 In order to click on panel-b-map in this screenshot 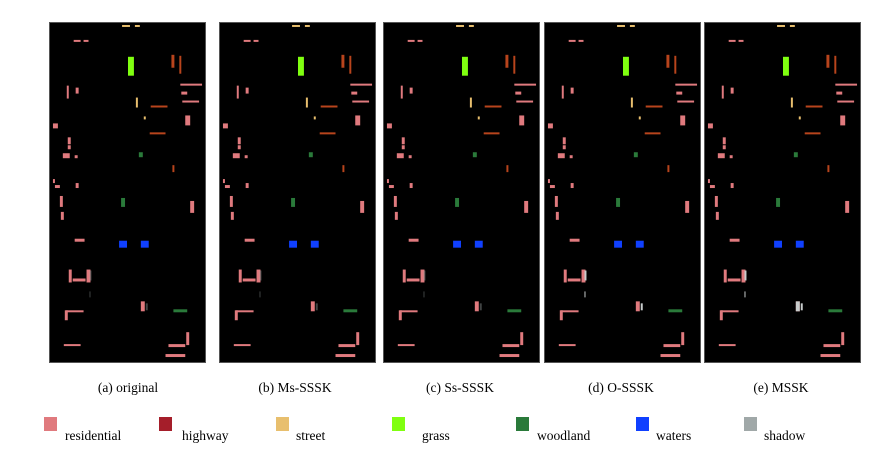, I will do `click(297, 192)`.